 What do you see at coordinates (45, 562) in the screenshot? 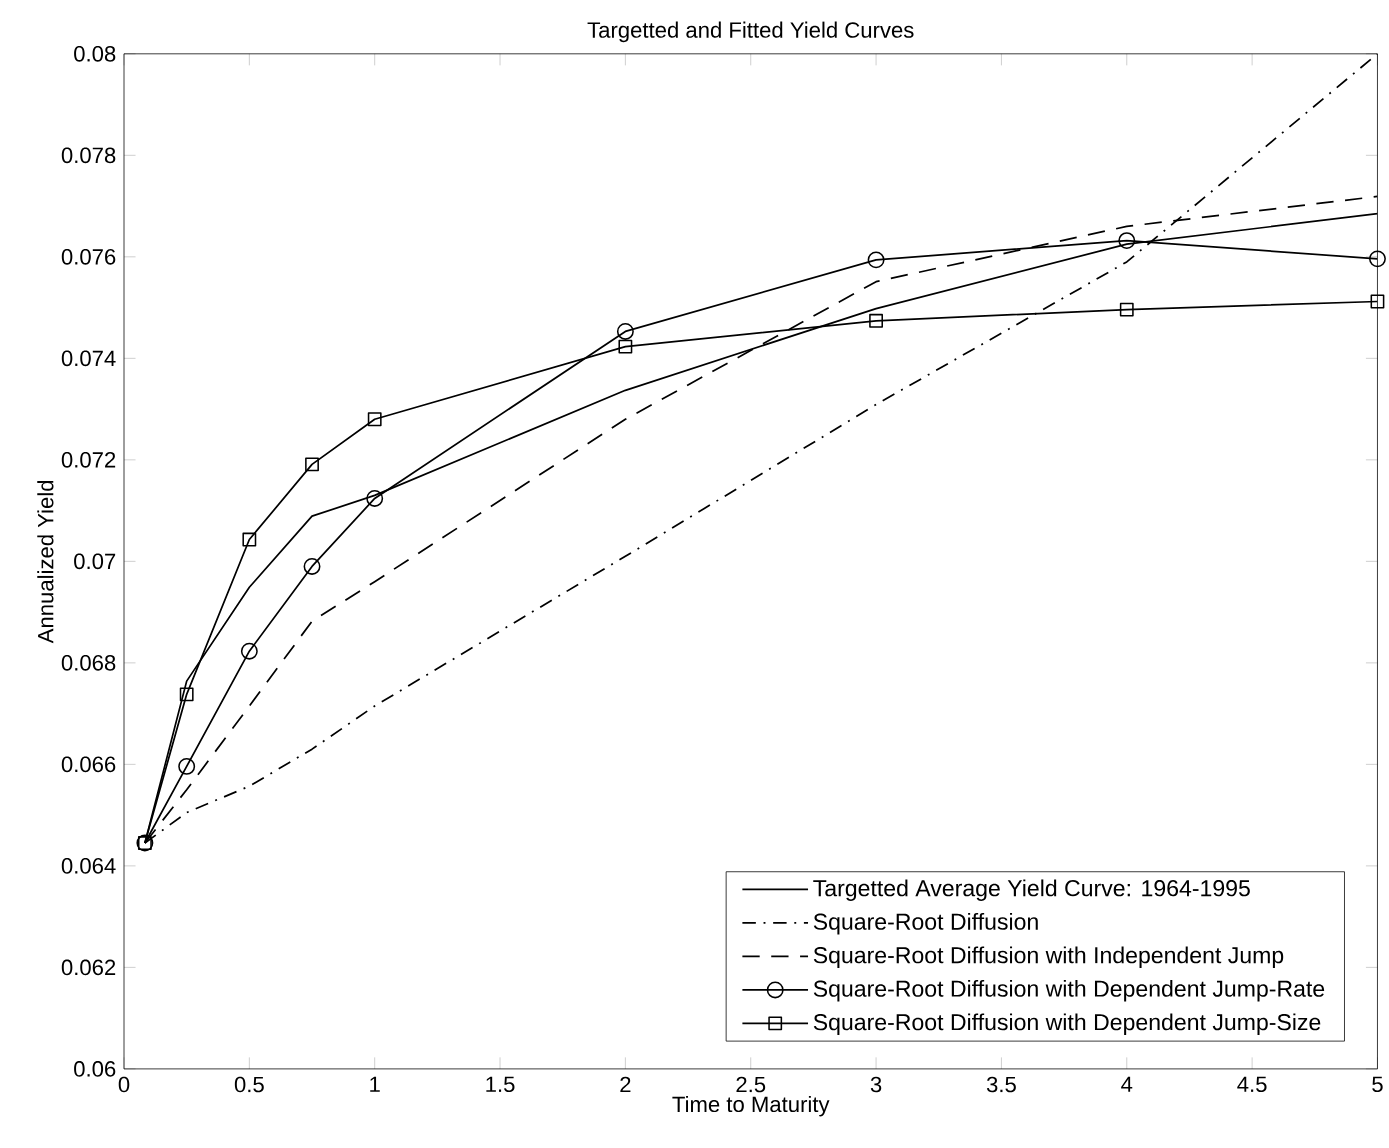
I see `y-axis-title: Annualized Yield` at bounding box center [45, 562].